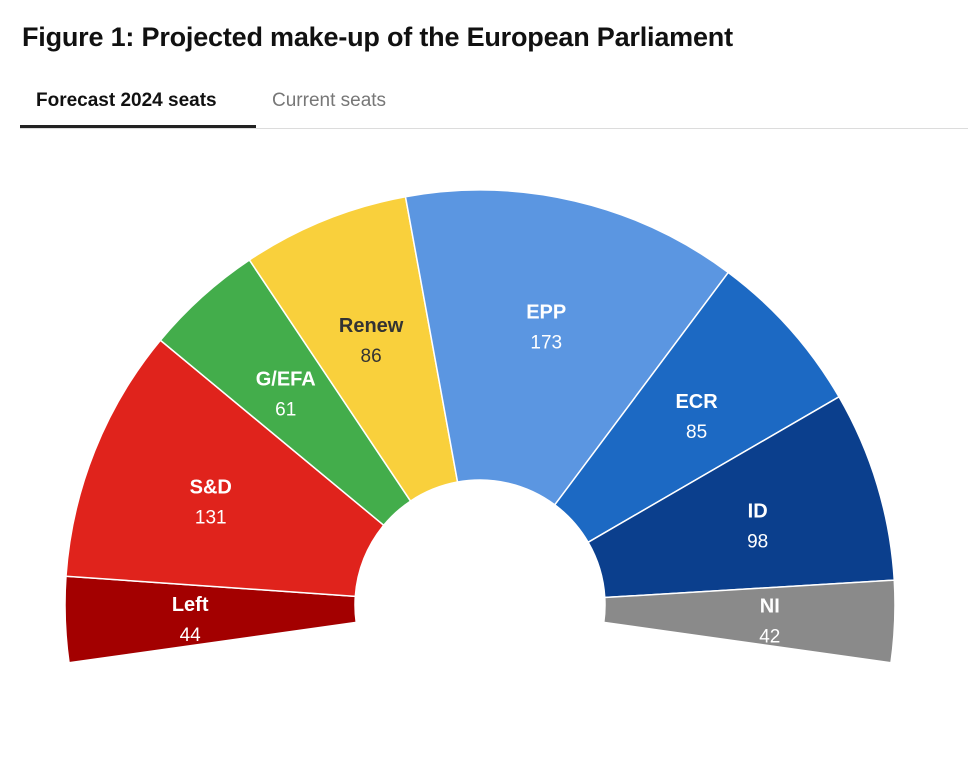  Describe the element at coordinates (190, 605) in the screenshot. I see `label-name-left: Left` at that location.